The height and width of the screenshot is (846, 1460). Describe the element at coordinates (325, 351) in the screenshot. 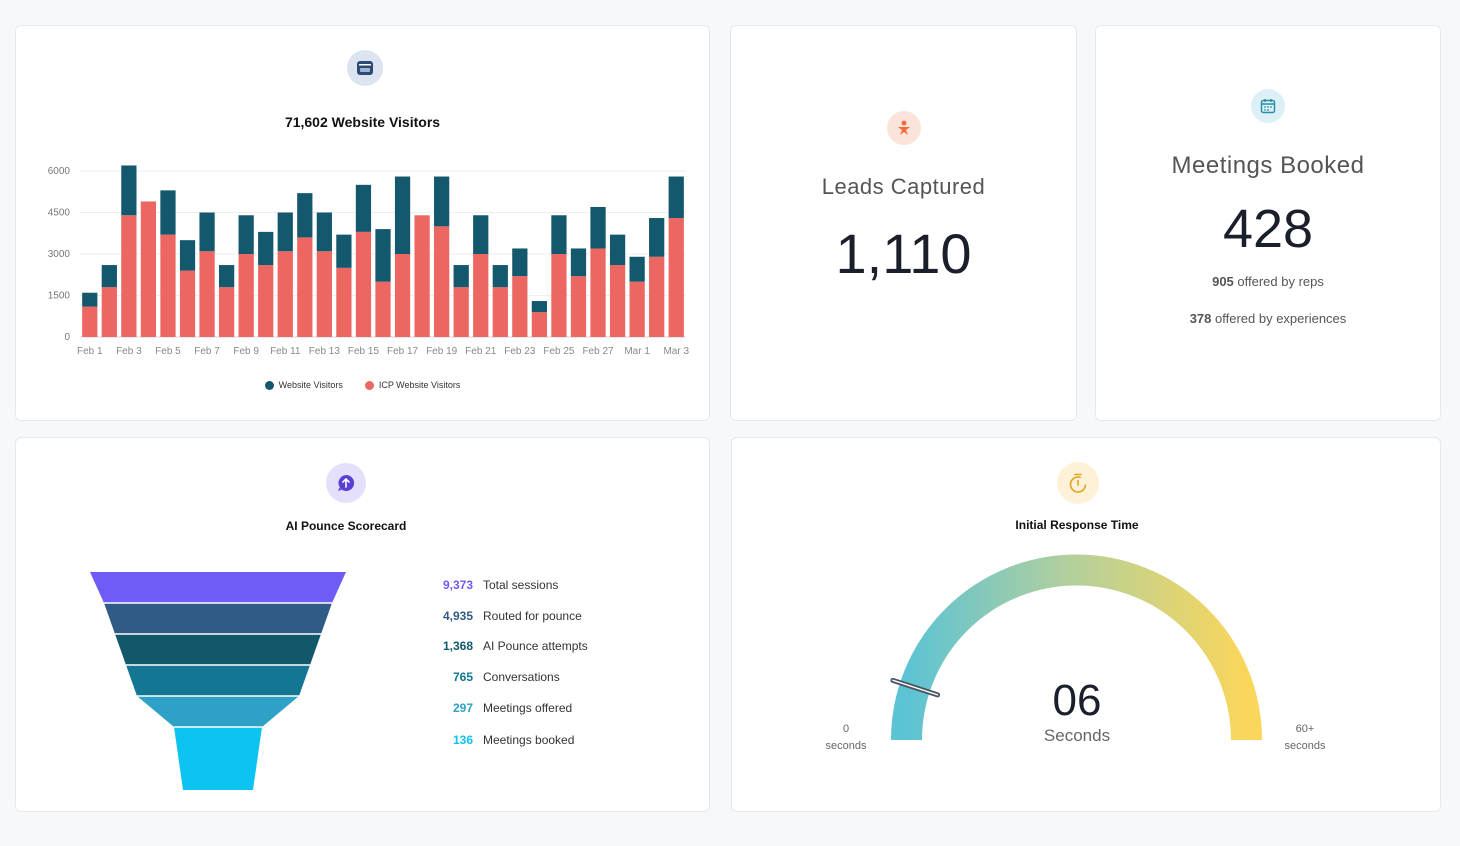

I see `x-tick-label: Feb 13` at that location.